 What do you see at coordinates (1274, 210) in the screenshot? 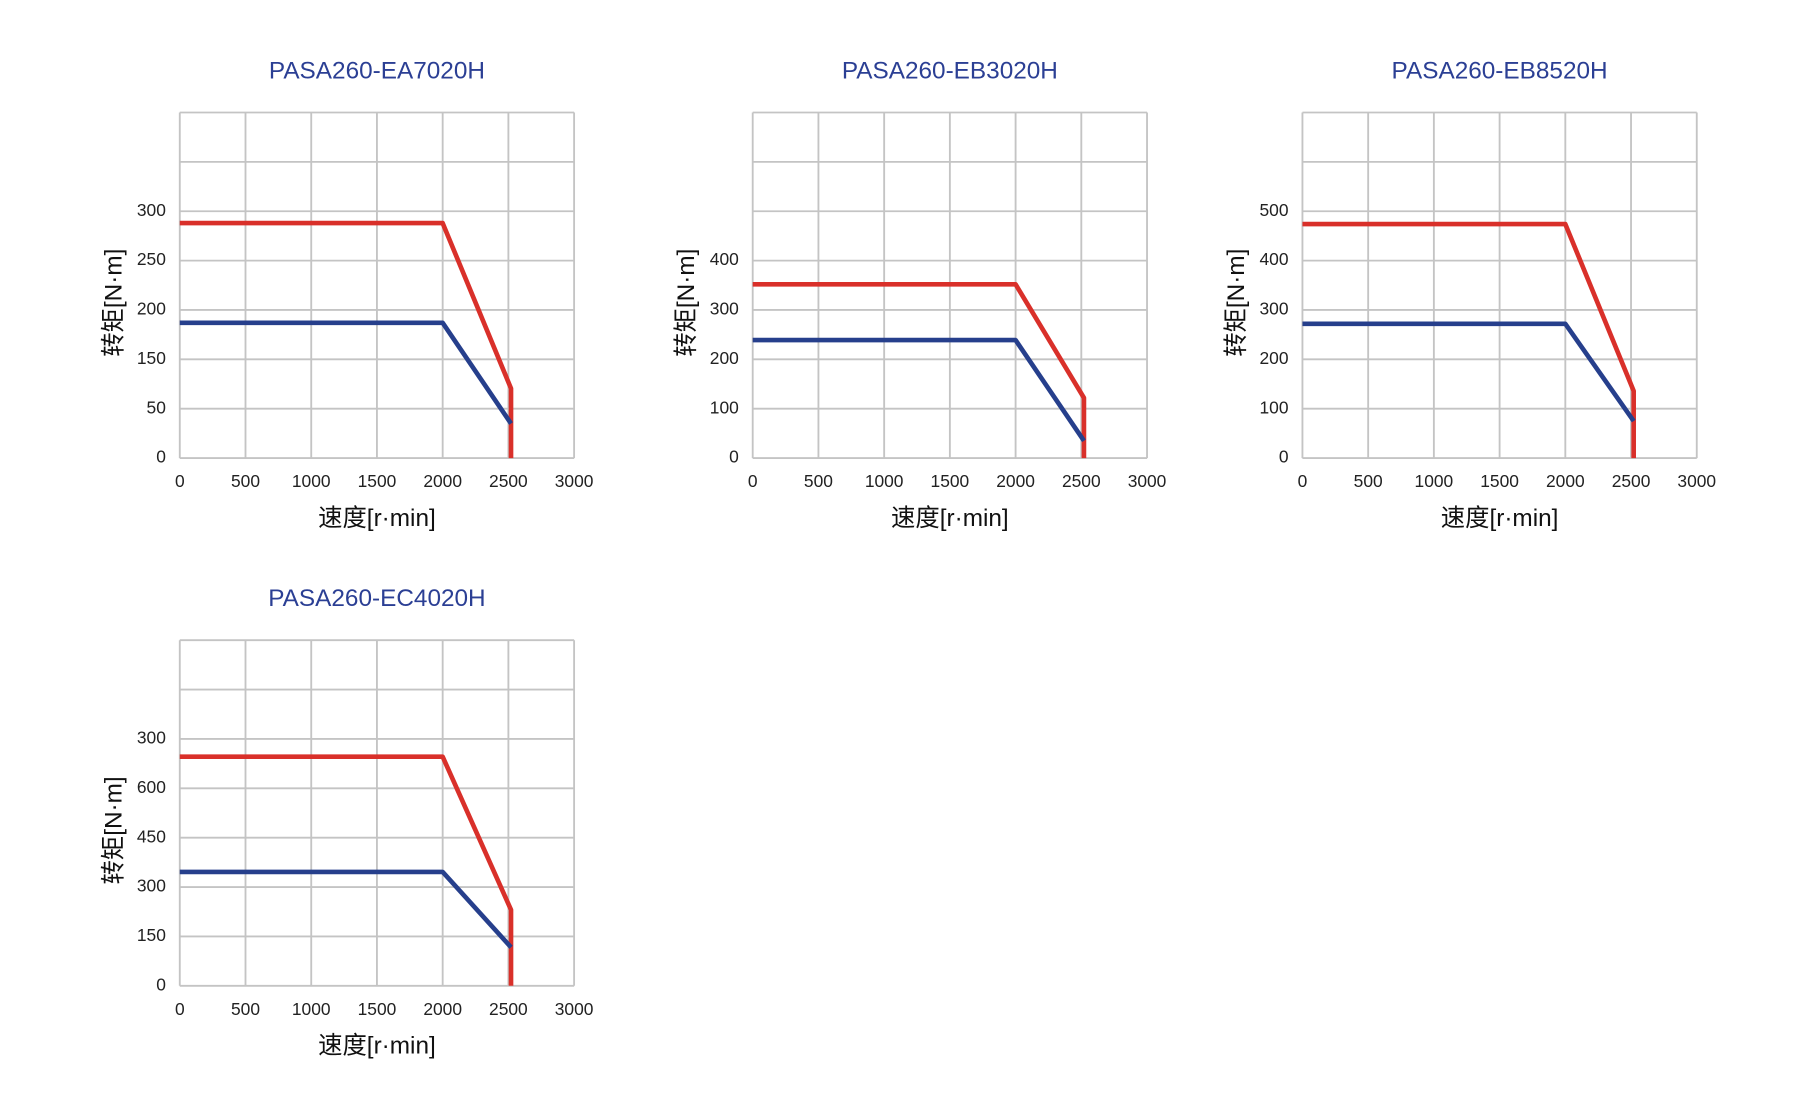
I see `y-tick-label: 500` at bounding box center [1274, 210].